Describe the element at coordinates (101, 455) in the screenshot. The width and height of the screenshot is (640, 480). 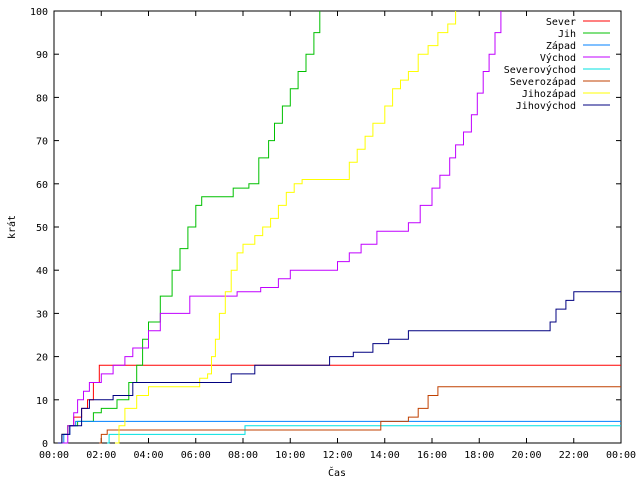
I see `x-tick-label: 02:00` at that location.